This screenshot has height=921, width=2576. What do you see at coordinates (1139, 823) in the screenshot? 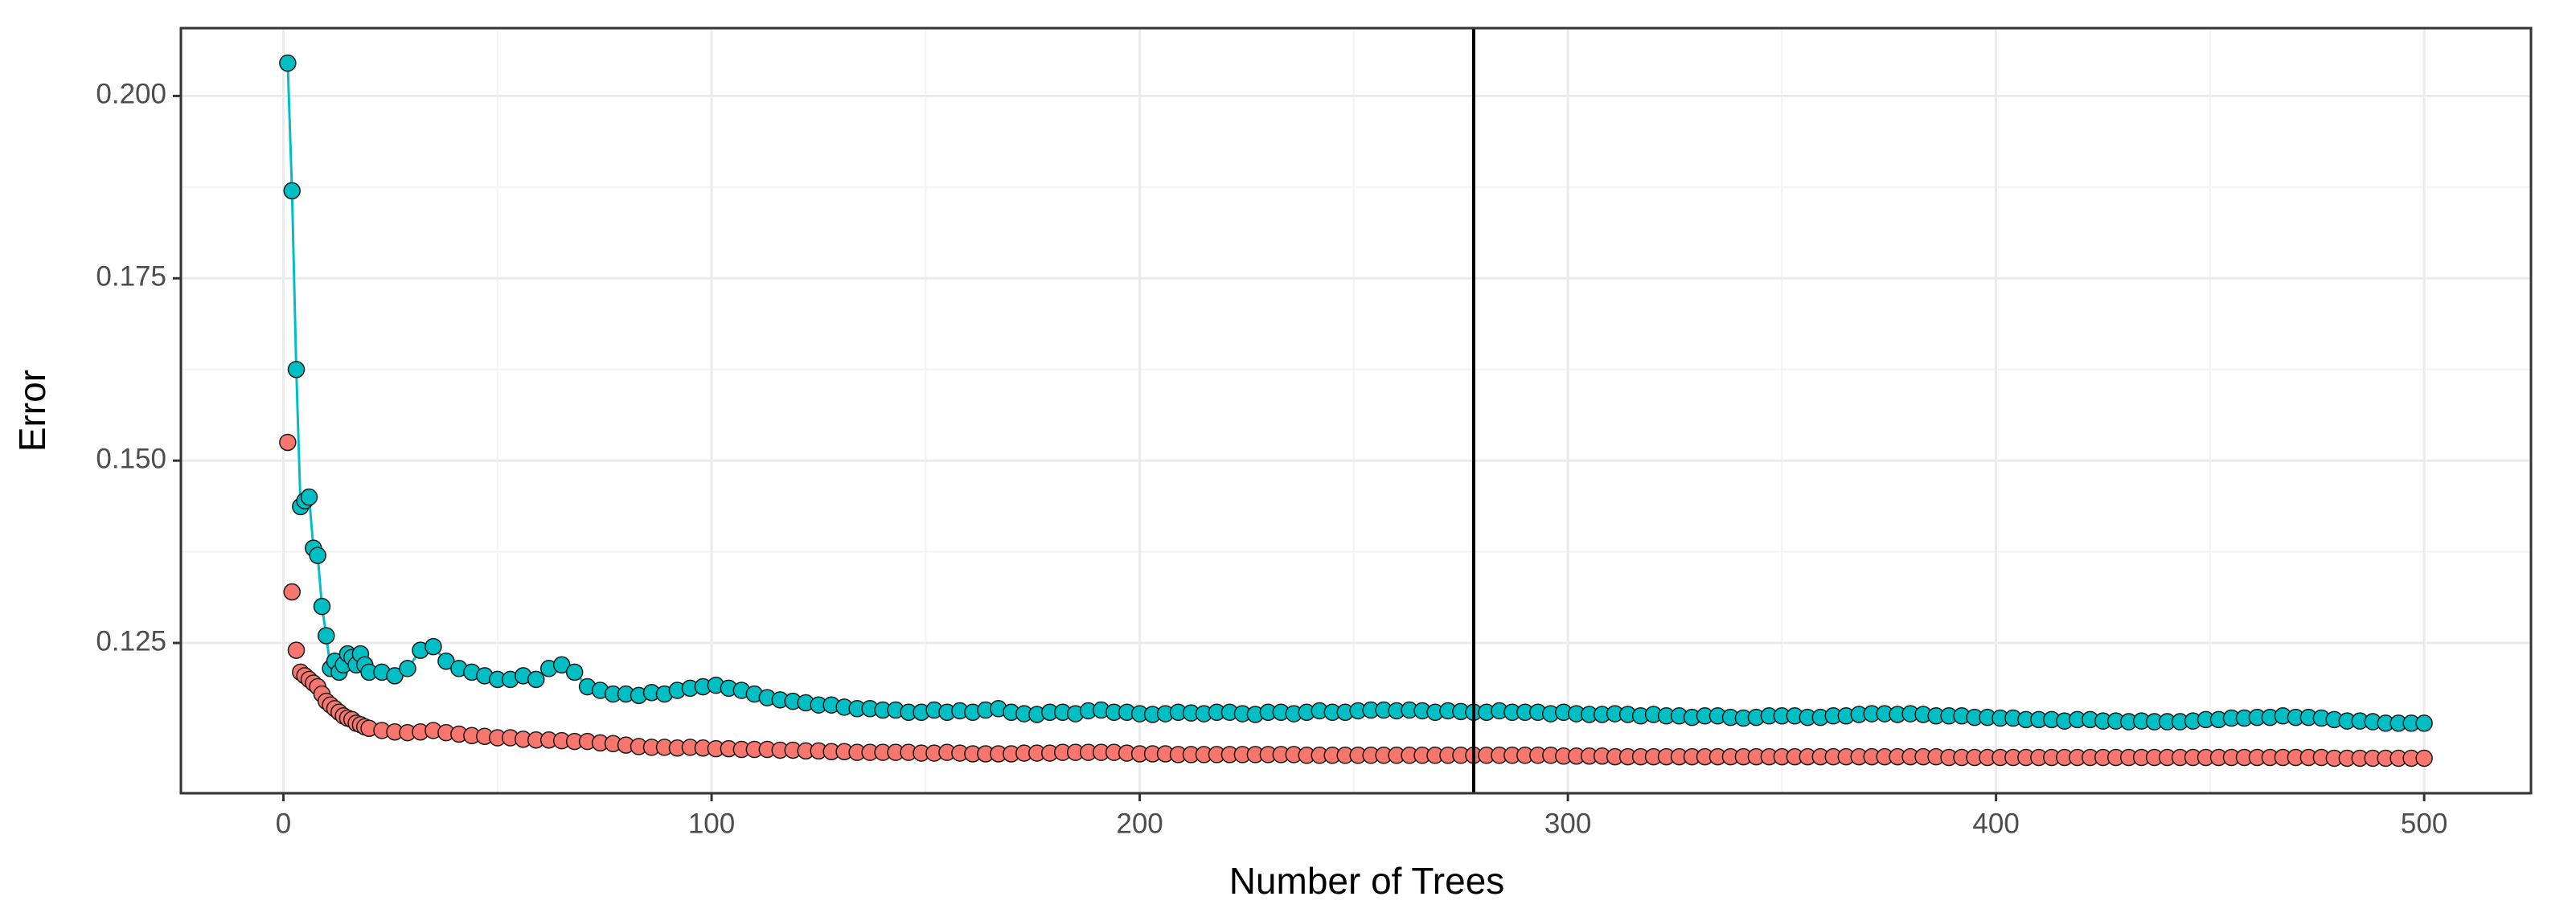
I see `x-tick-label: 200` at bounding box center [1139, 823].